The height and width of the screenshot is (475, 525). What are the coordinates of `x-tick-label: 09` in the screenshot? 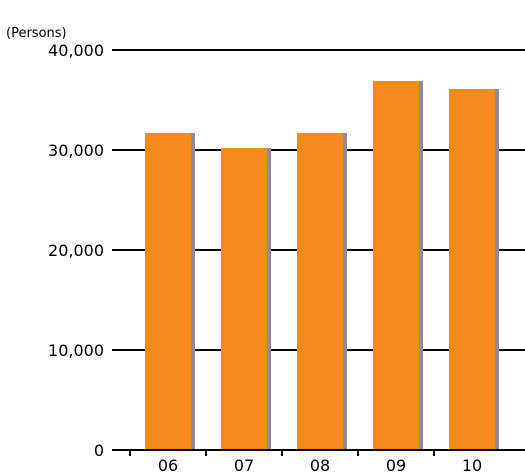 It's located at (396, 465).